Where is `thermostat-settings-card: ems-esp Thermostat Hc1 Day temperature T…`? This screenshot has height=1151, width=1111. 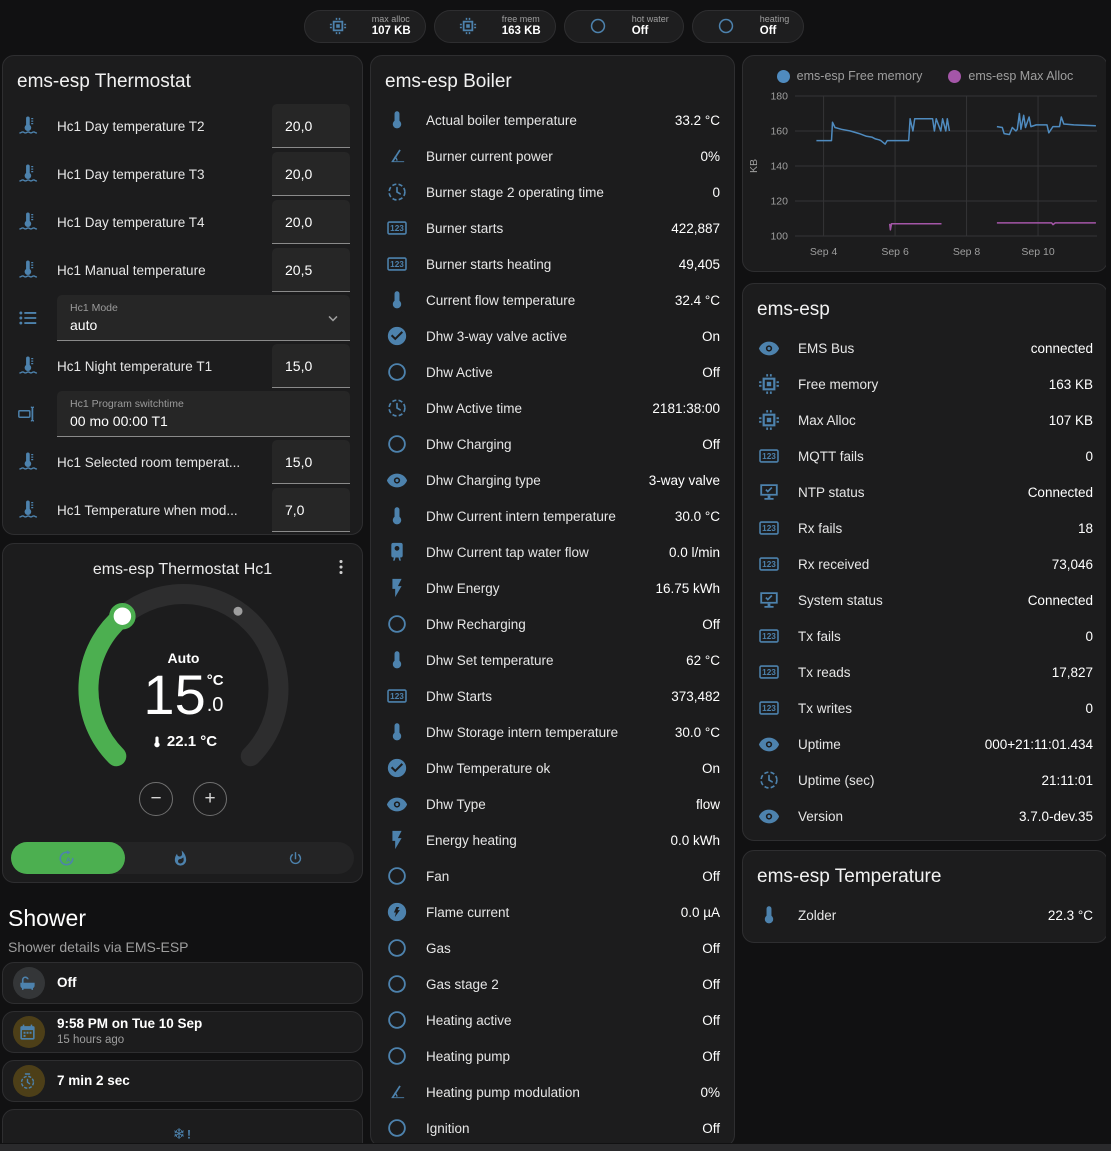 thermostat-settings-card: ems-esp Thermostat Hc1 Day temperature T… is located at coordinates (182, 295).